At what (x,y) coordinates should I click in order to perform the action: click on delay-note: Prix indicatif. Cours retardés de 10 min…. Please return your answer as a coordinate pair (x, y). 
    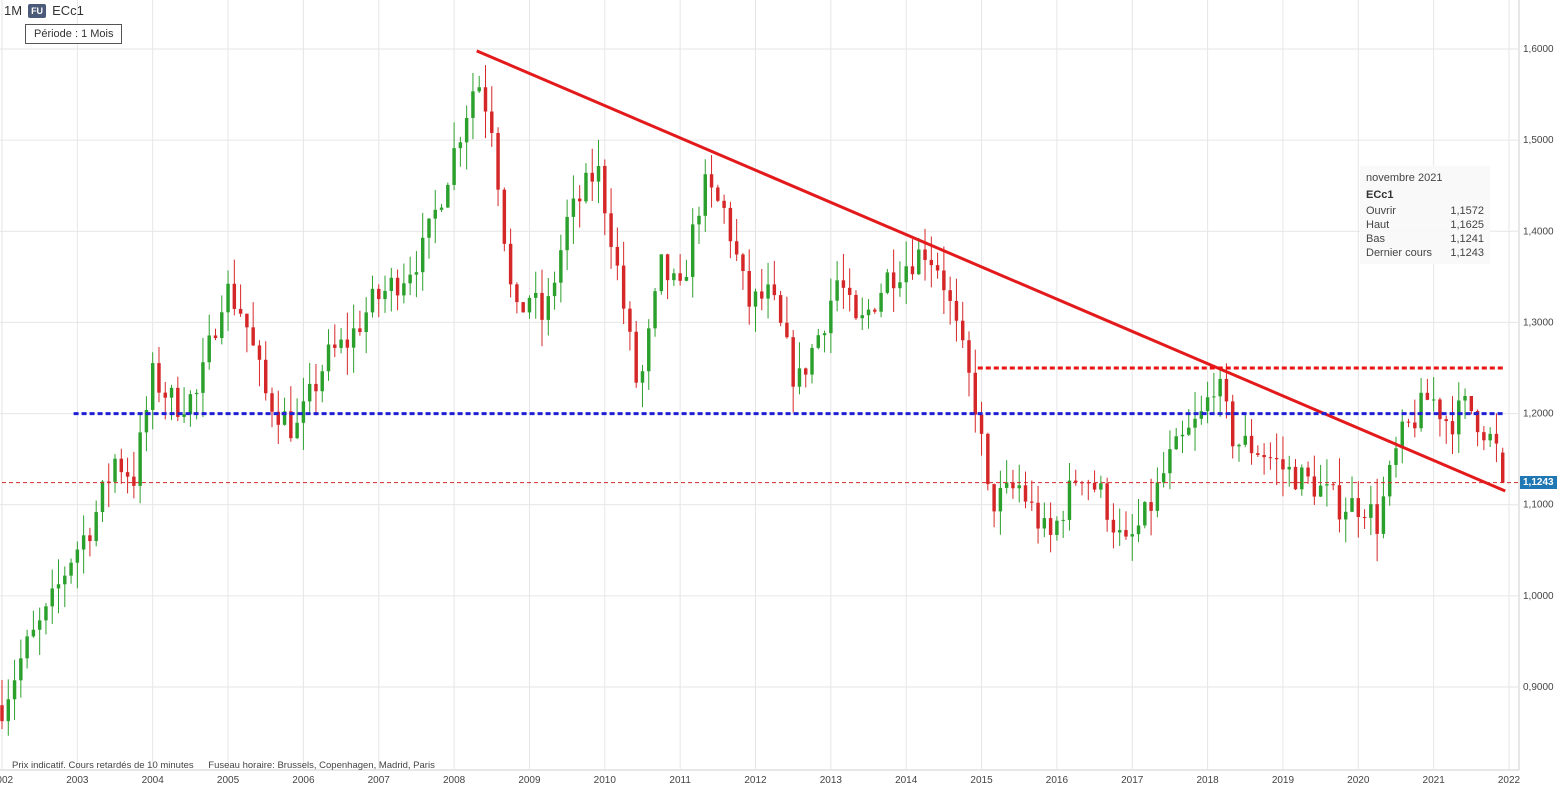
    Looking at the image, I should click on (103, 765).